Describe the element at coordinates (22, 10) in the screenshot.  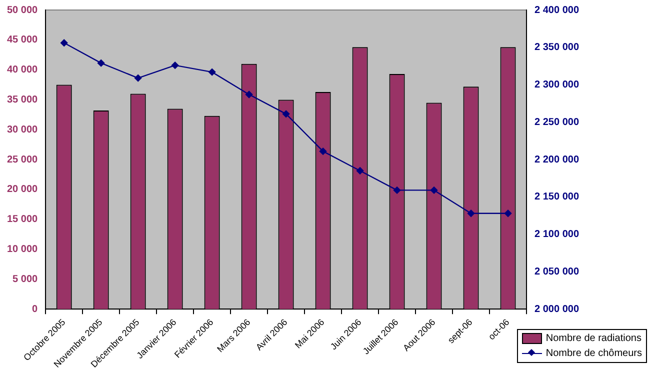
I see `y-tick-label: 50 000` at that location.